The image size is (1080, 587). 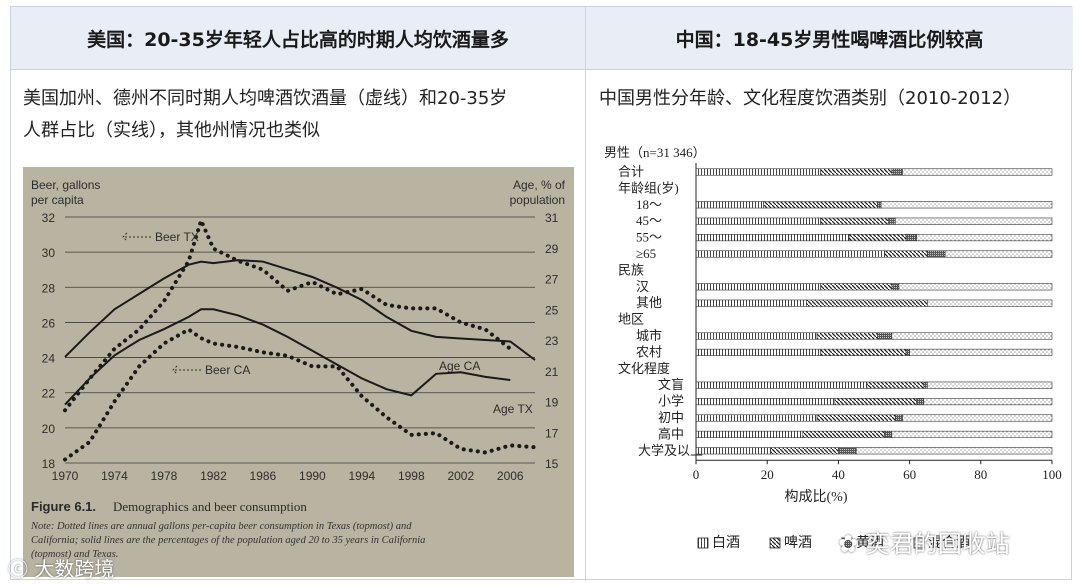 I want to click on legend-label: 啤酒, so click(x=798, y=543).